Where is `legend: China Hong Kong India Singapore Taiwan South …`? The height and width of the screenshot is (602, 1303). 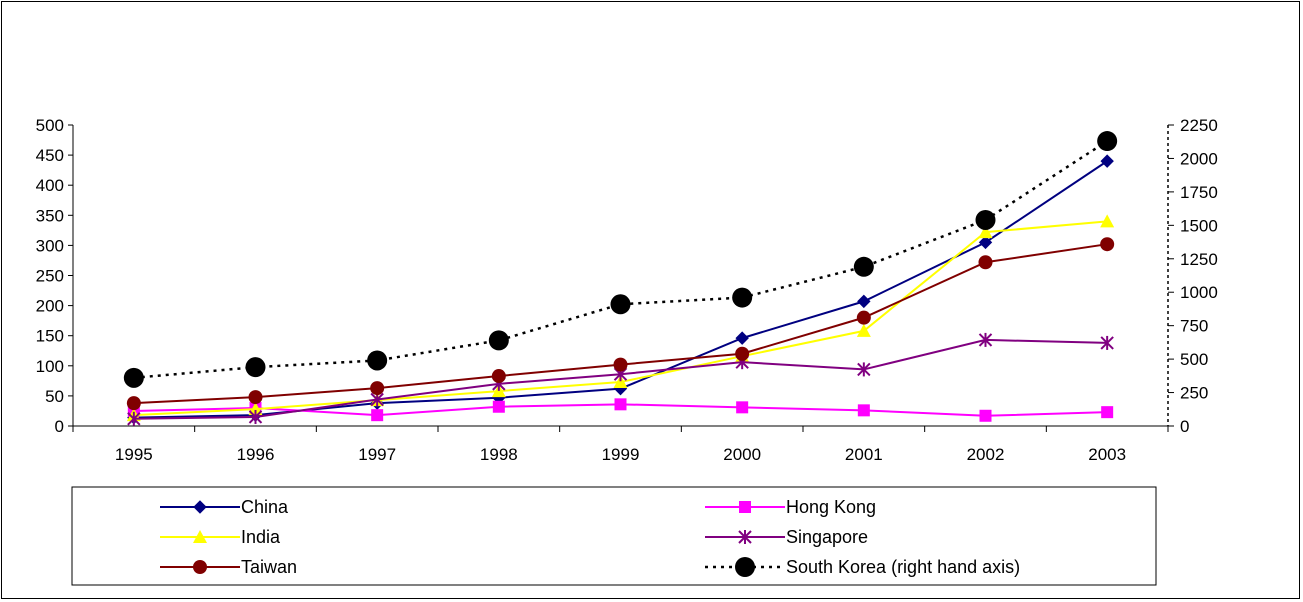 legend: China Hong Kong India Singapore Taiwan South … is located at coordinates (614, 536).